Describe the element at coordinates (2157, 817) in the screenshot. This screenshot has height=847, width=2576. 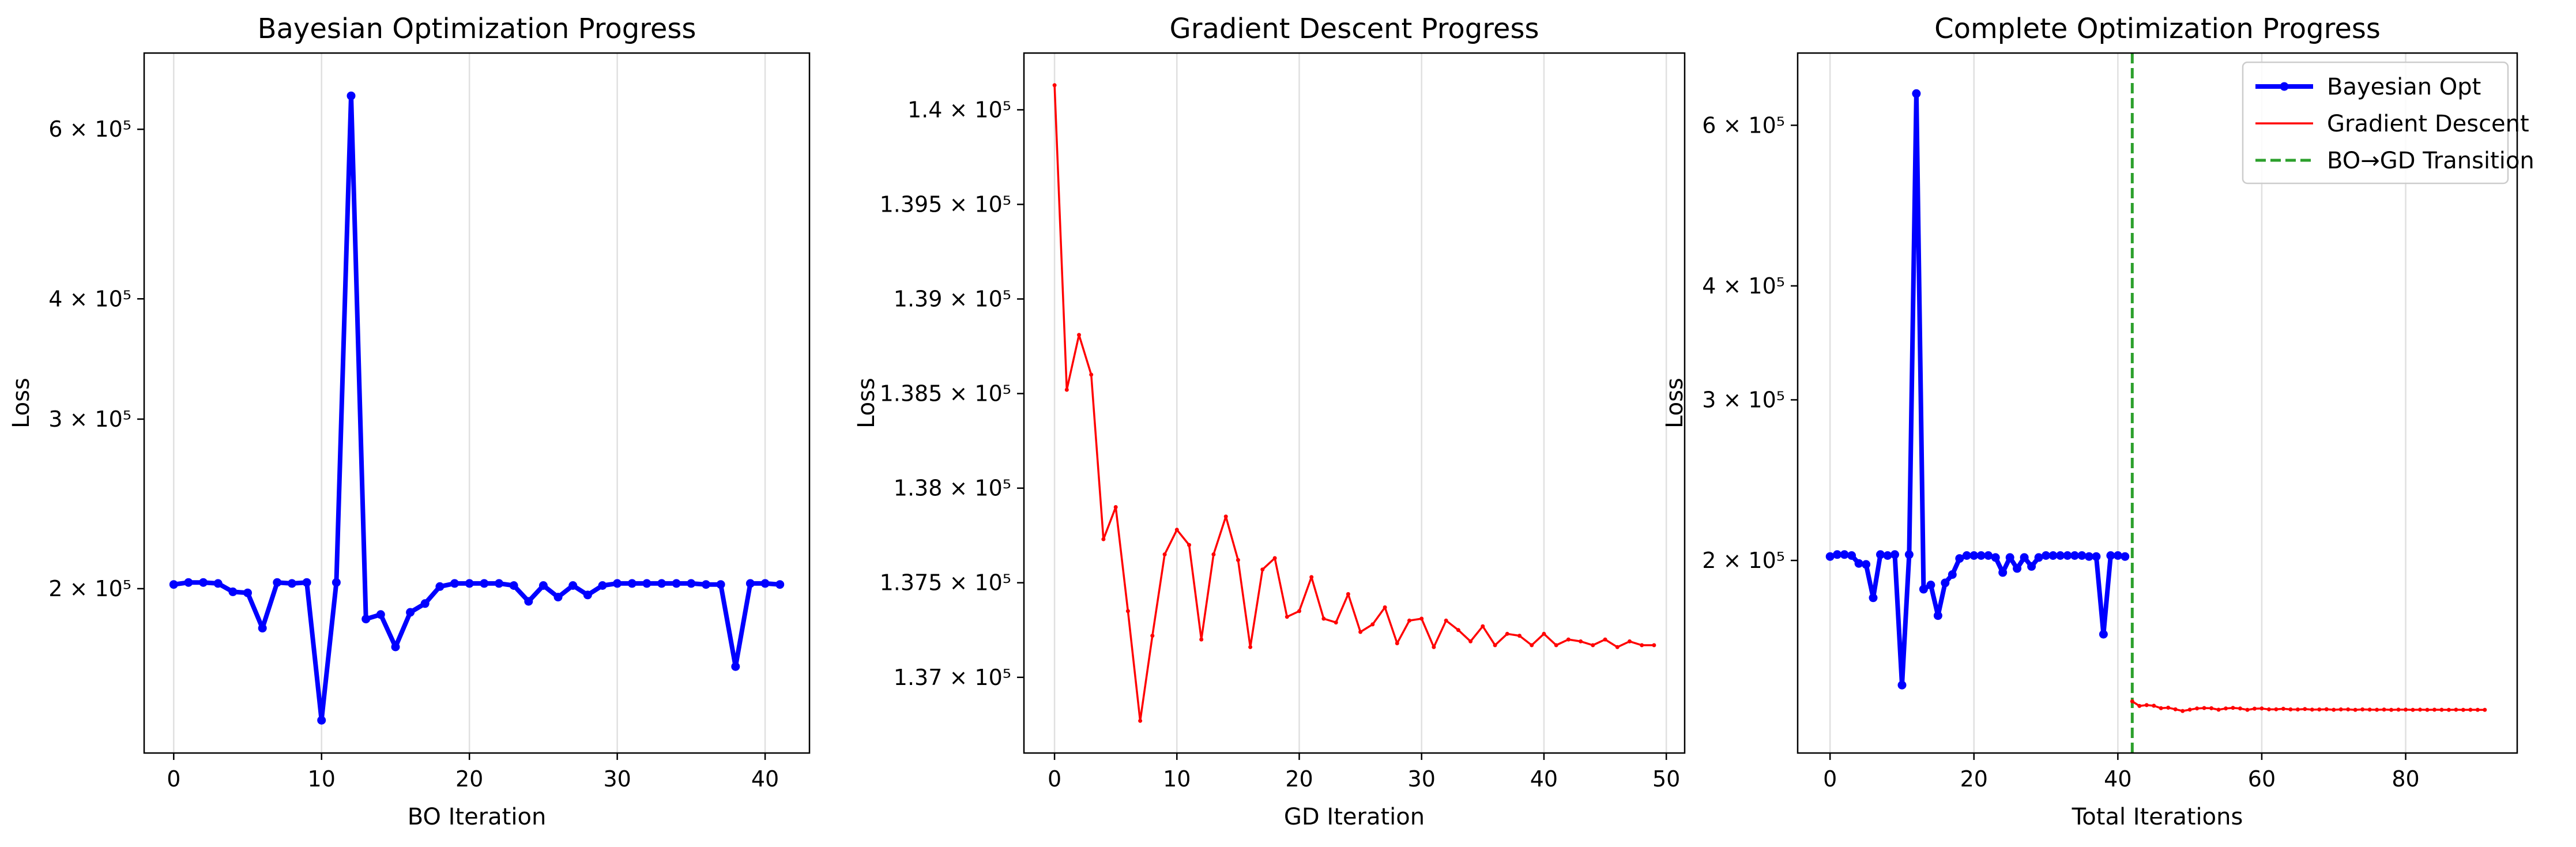
I see `complete-x-axis-label: Total Iterations` at that location.